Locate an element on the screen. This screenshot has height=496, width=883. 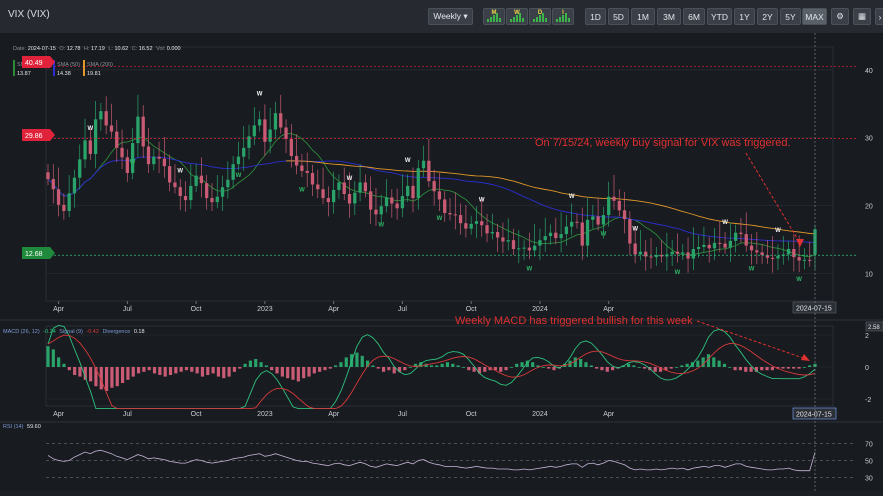
sma-200-line is located at coordinates (550, 197).